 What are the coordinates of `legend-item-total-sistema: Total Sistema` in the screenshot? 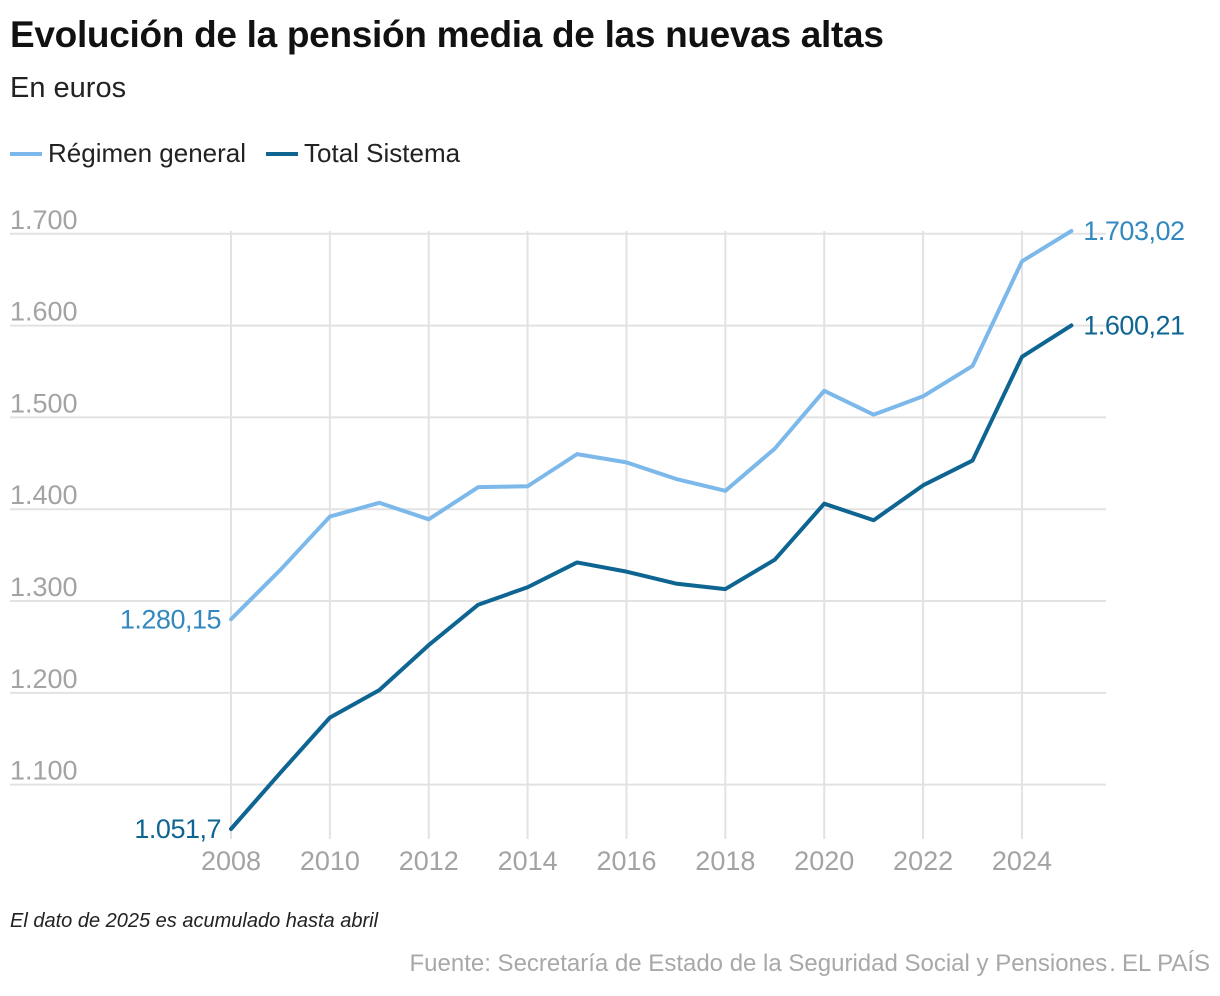 It's located at (363, 153).